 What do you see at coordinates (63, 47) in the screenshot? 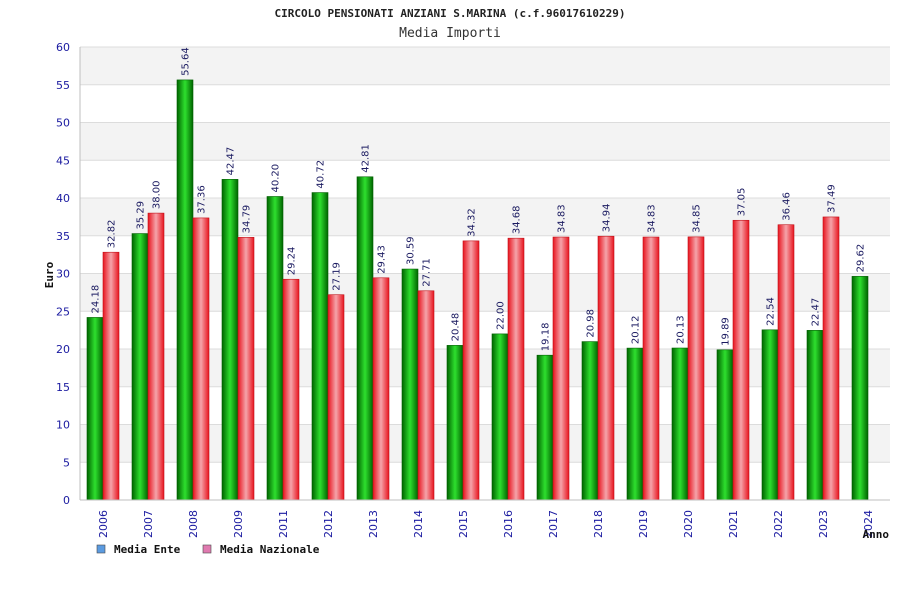
I see `y-tick-label: 60` at bounding box center [63, 47].